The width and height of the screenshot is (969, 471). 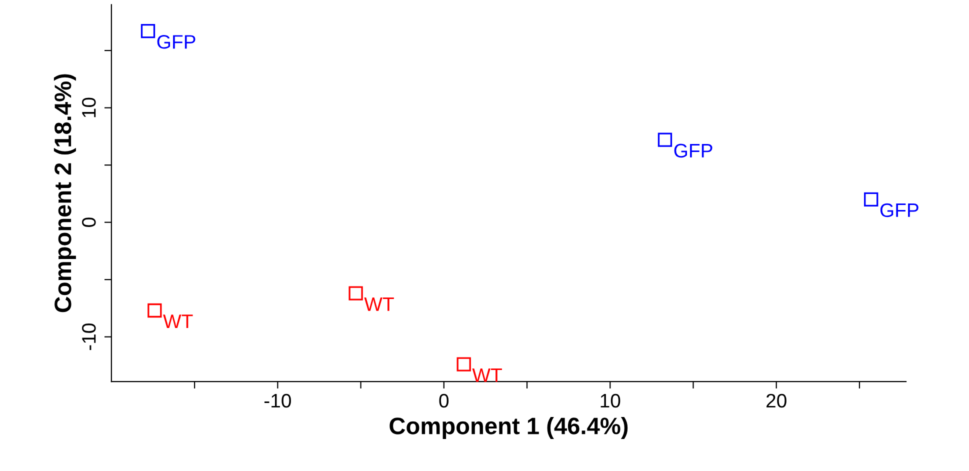 I want to click on x-tick-label: 20, so click(x=776, y=401).